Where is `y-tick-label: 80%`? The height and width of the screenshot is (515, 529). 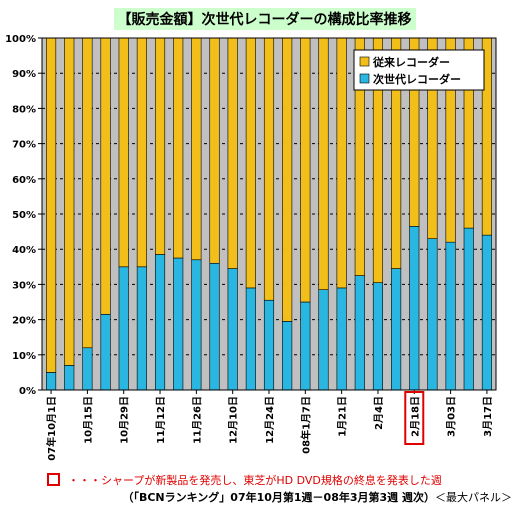
y-tick-label: 80% is located at coordinates (24, 109).